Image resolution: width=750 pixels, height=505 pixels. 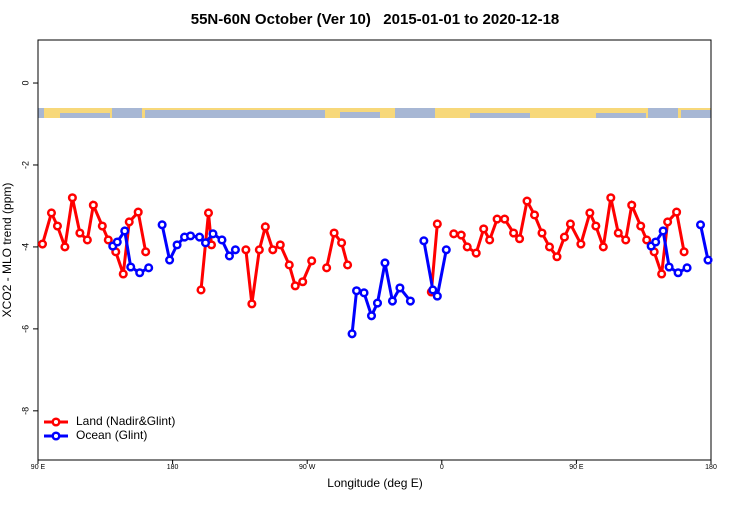 What do you see at coordinates (25, 329) in the screenshot?
I see `y-tick-label: -6` at bounding box center [25, 329].